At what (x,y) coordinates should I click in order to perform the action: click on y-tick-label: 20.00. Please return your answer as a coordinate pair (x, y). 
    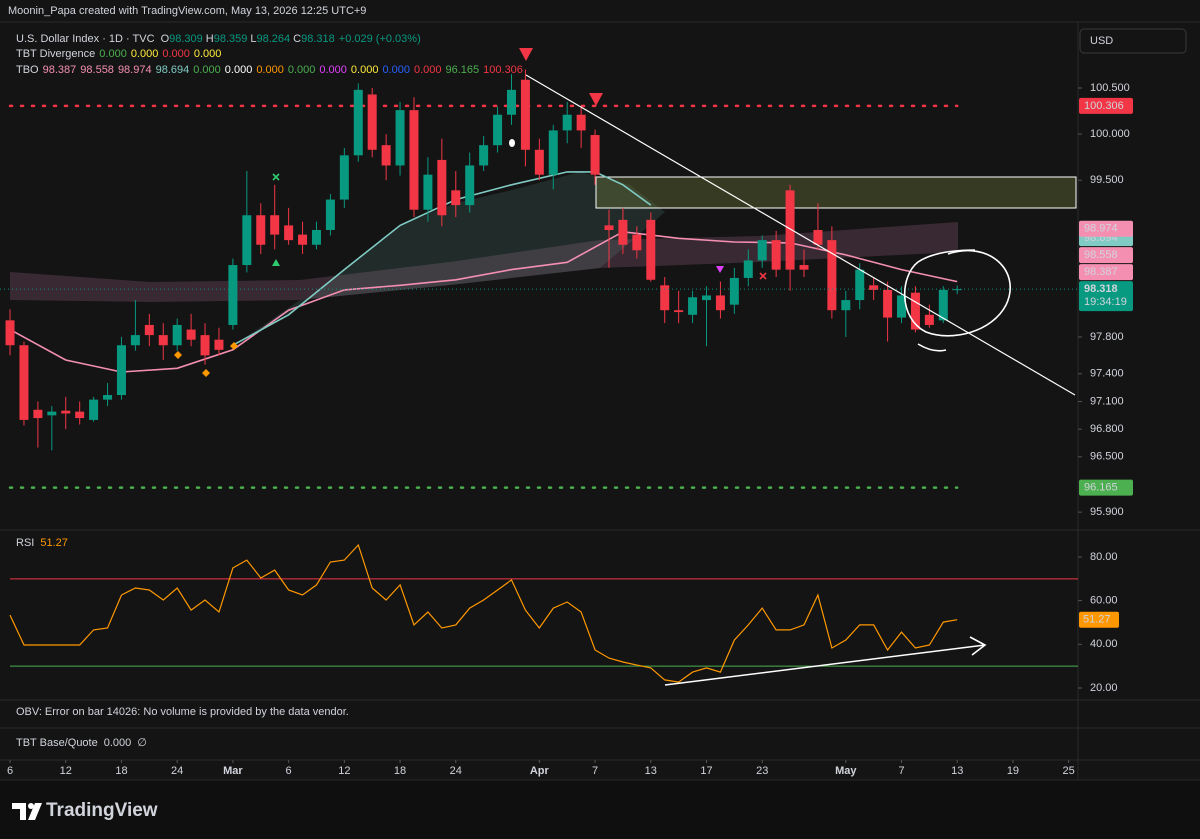
    Looking at the image, I should click on (1104, 688).